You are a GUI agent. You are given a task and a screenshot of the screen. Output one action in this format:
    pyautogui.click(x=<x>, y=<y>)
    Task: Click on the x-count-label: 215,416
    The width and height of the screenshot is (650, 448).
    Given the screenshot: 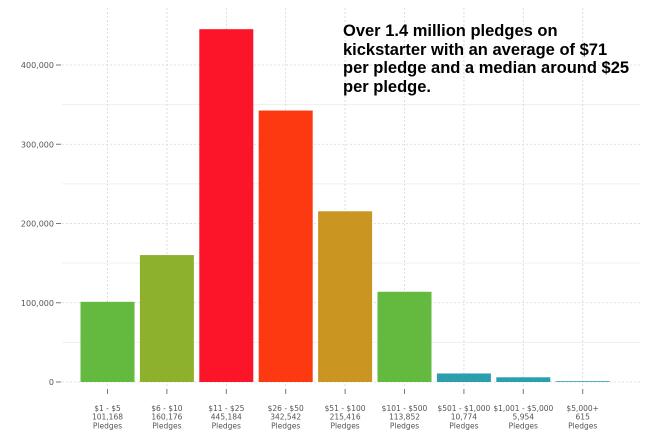 What is the action you would take?
    pyautogui.click(x=345, y=417)
    